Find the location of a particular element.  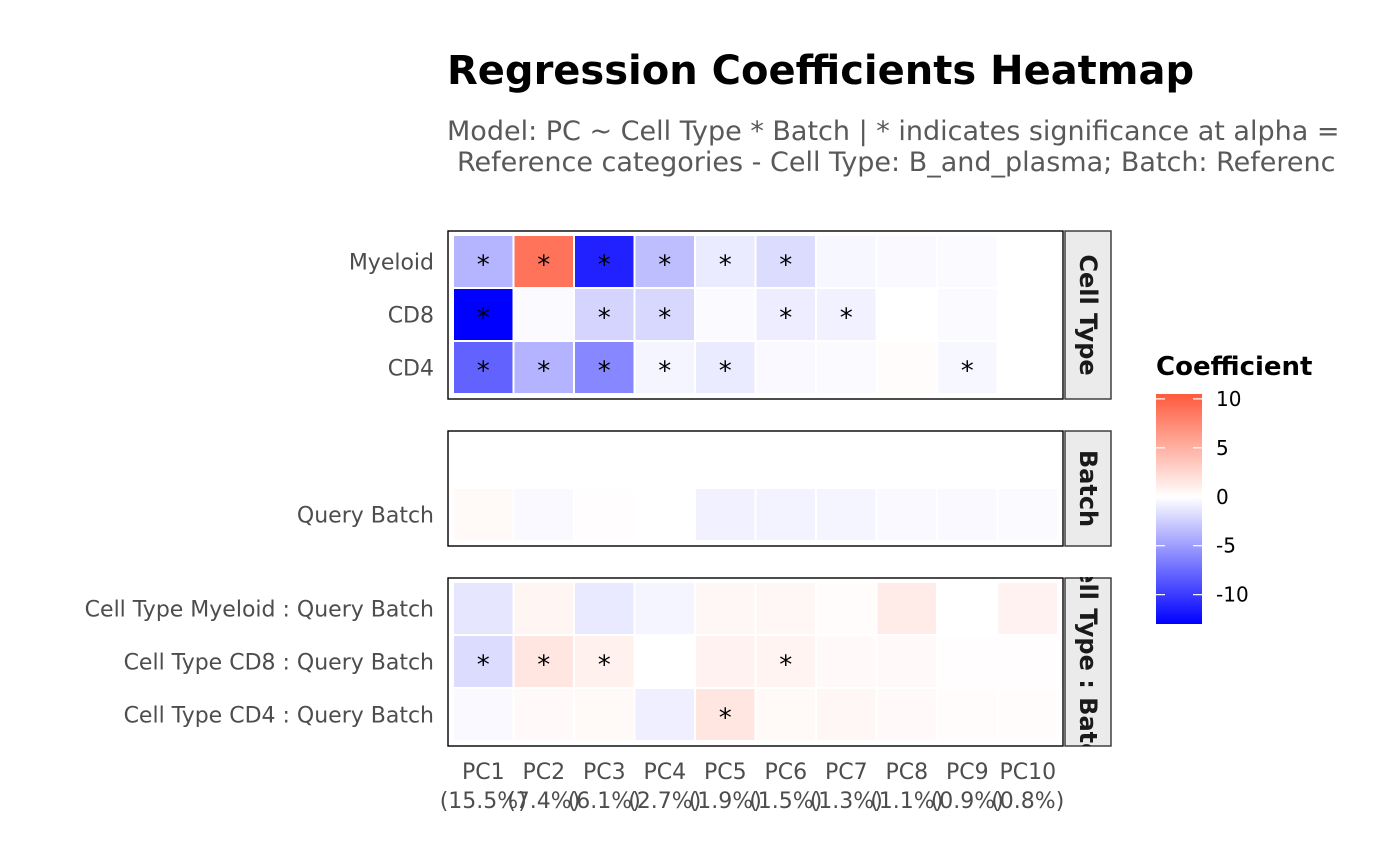

legend-tick-label: 10 is located at coordinates (1228, 399).